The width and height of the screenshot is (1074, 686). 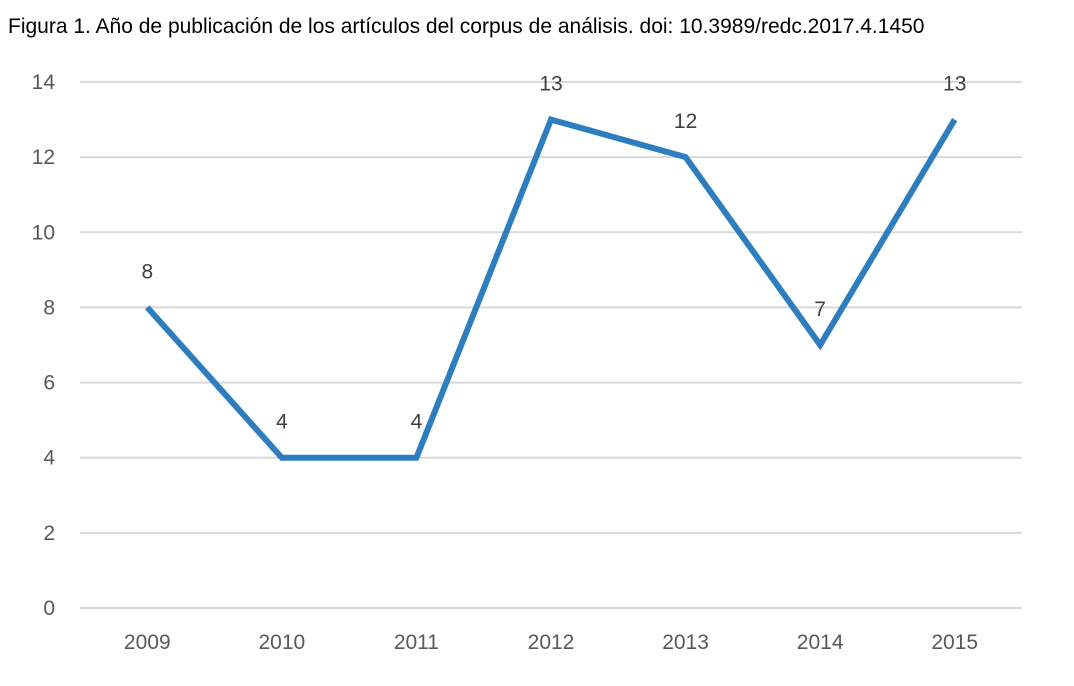 I want to click on y-tick-label: 6, so click(x=49, y=383).